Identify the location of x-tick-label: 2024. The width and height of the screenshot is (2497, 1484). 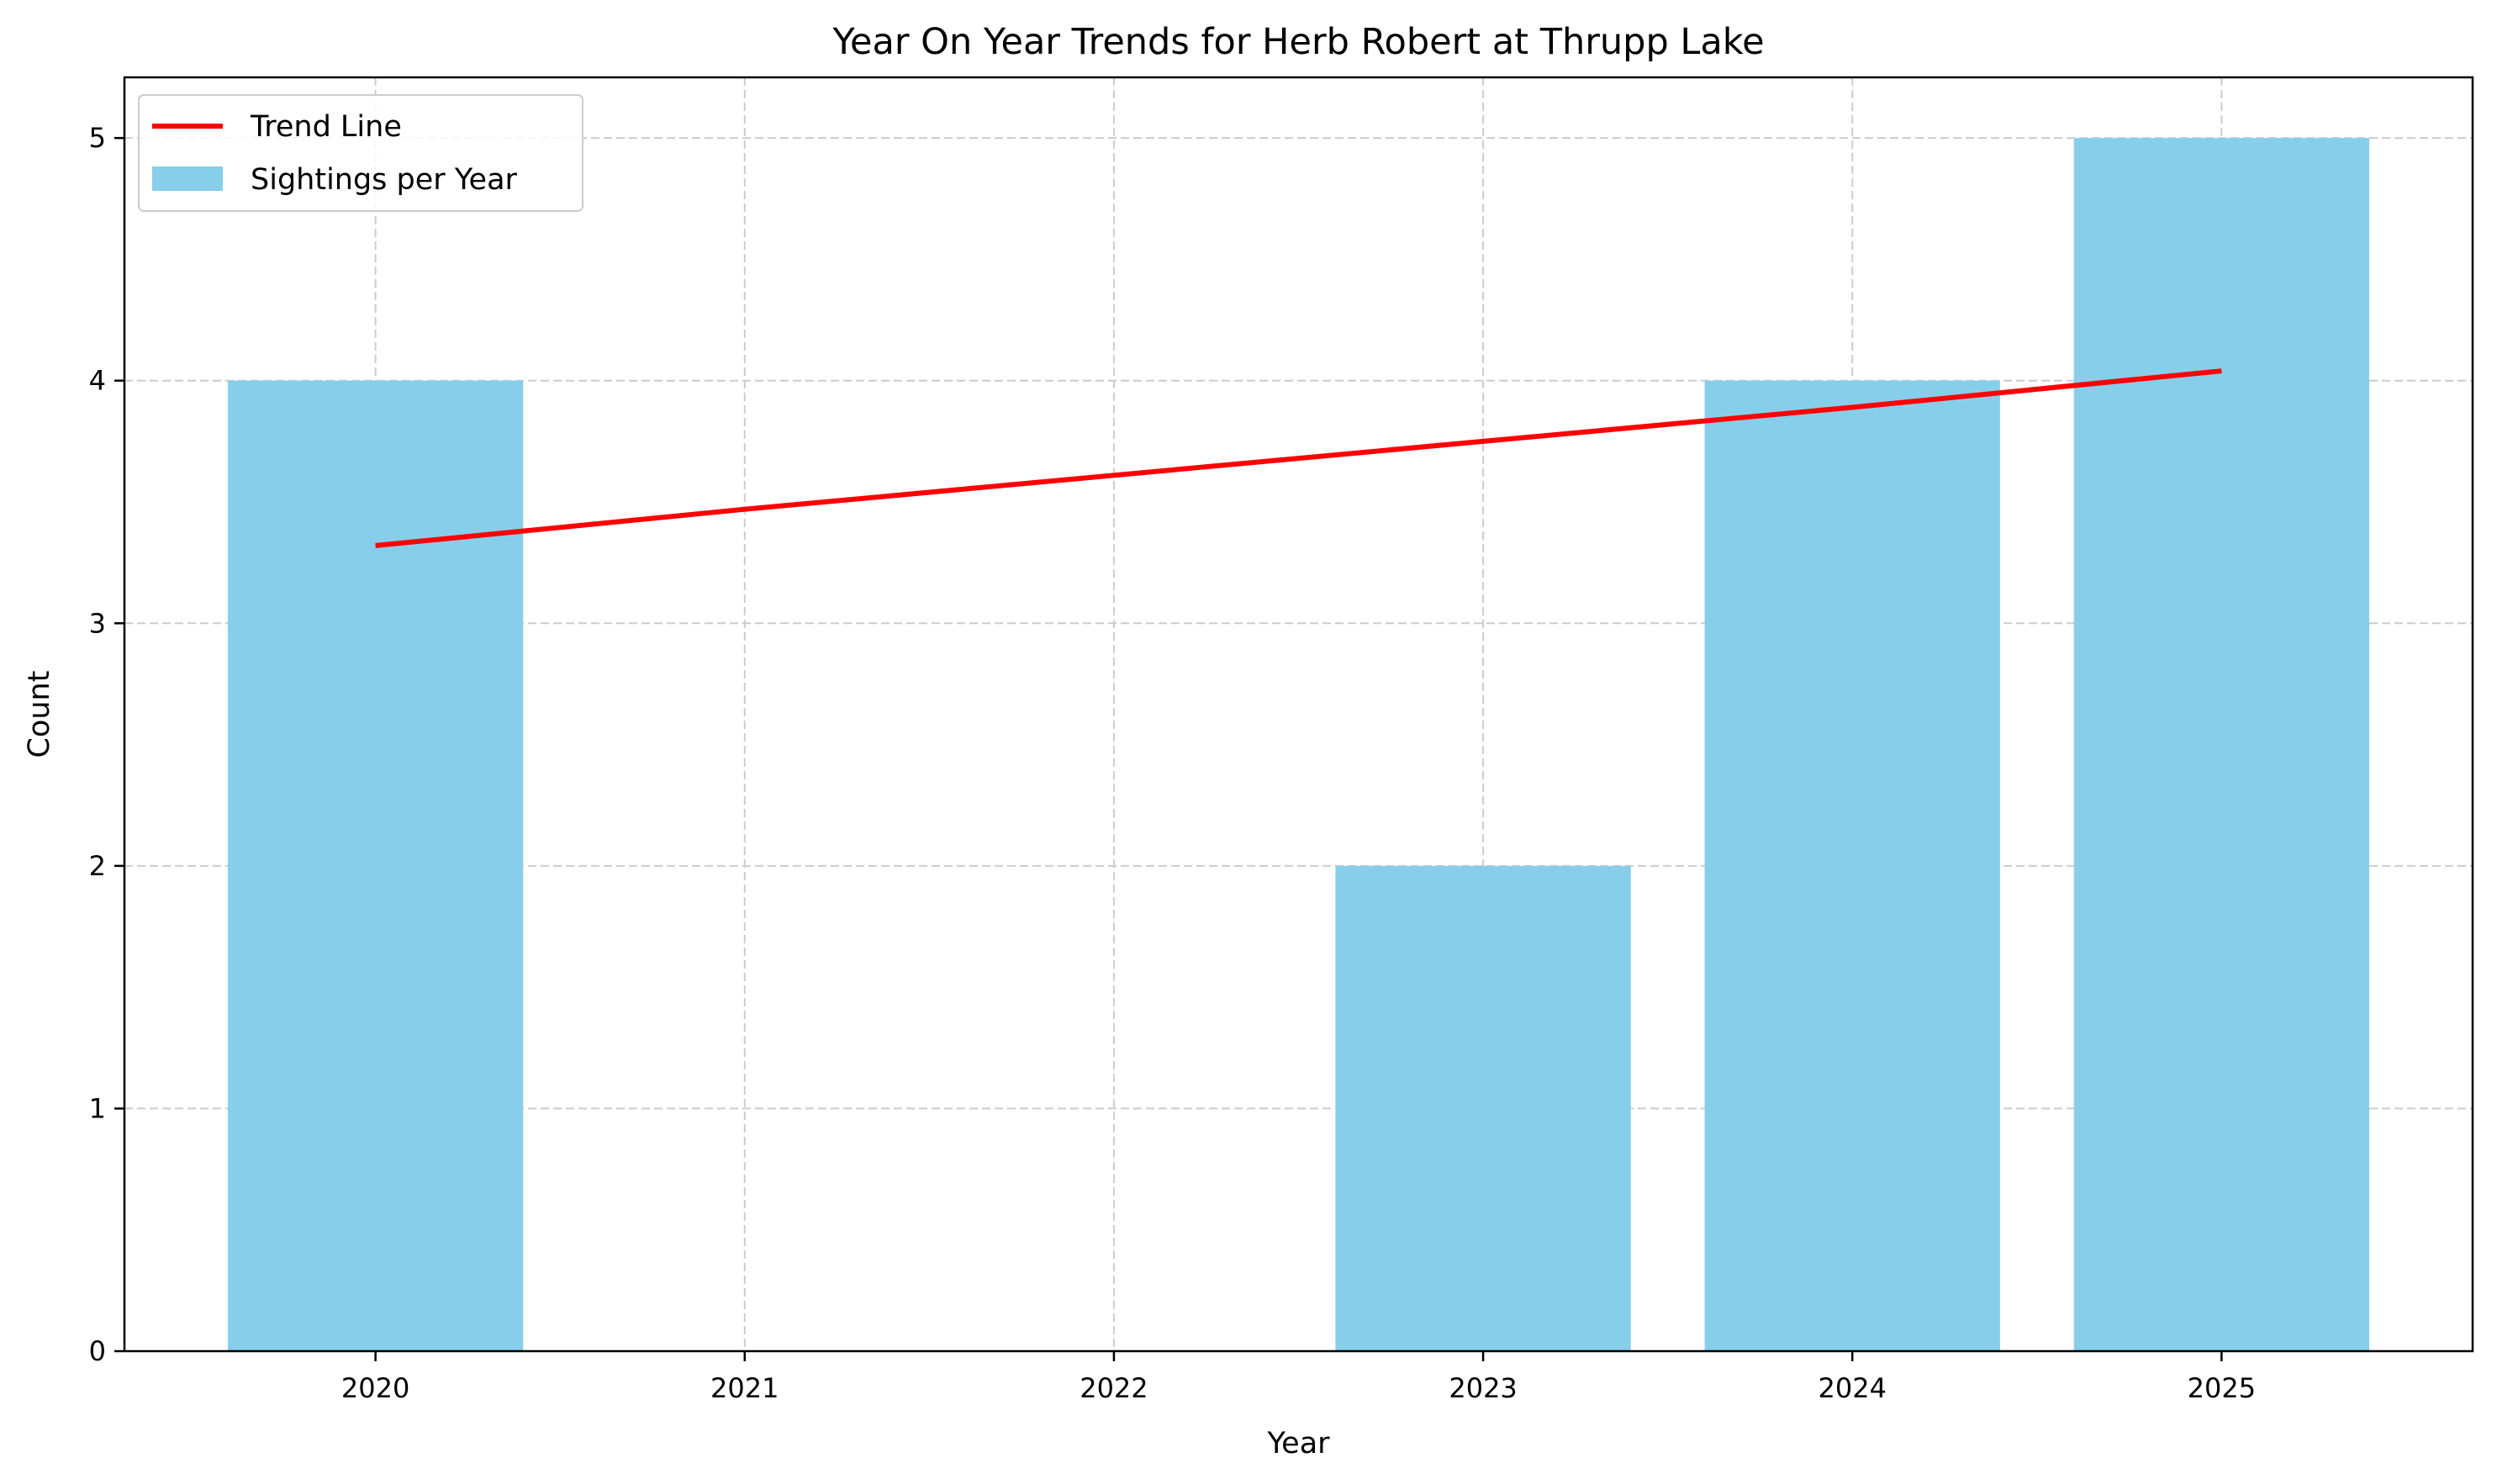
(1853, 1388).